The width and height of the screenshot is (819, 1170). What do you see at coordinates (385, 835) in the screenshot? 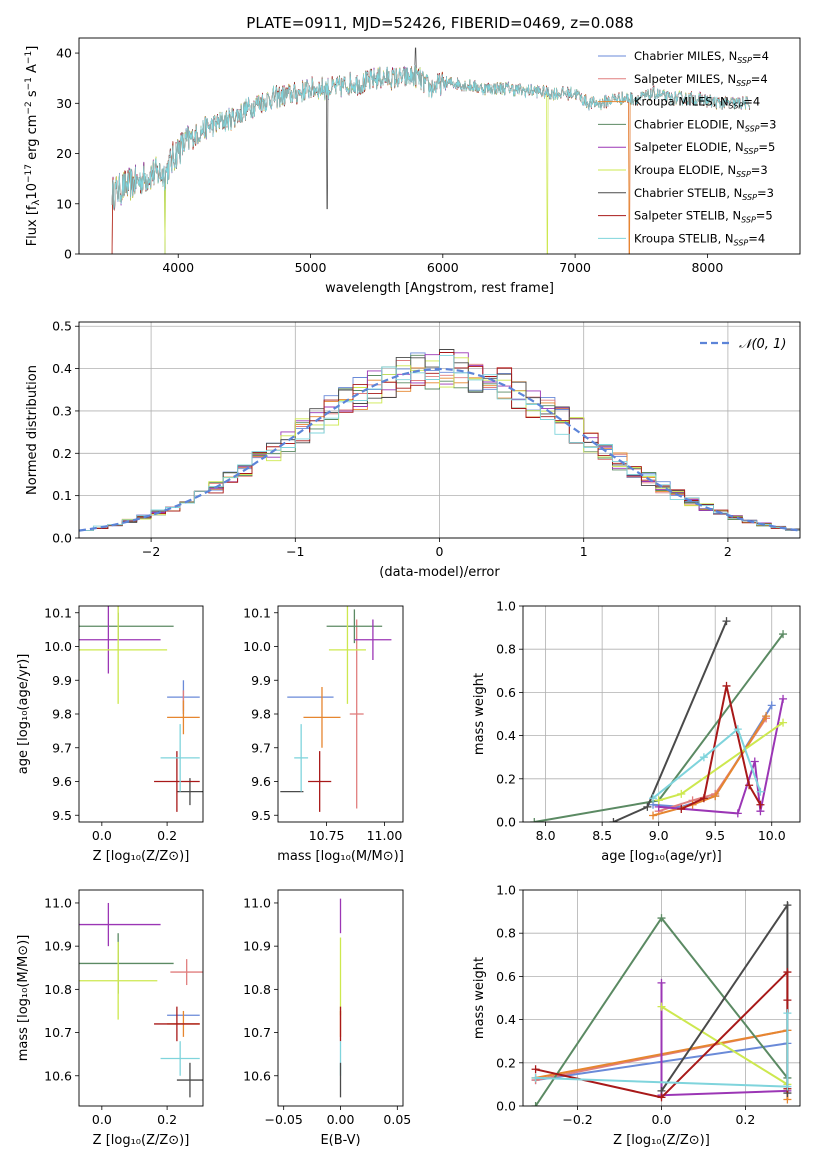
I see `x-tick-label: 11.00` at bounding box center [385, 835].